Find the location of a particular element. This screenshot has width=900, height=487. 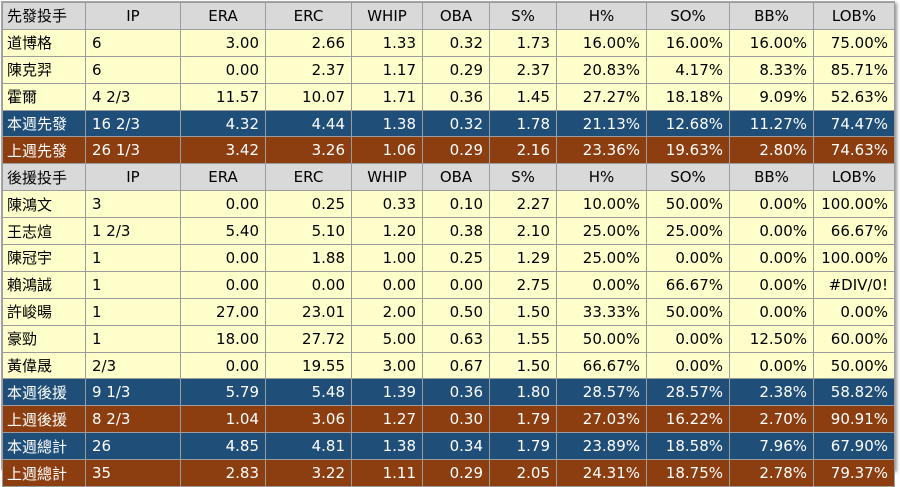

cell-pitcher: 王志煊 is located at coordinates (44, 231).